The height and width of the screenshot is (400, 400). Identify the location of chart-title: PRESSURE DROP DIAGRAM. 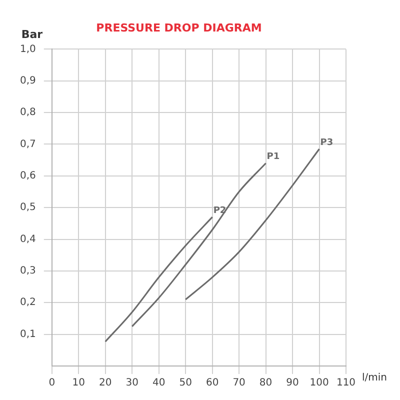
(179, 27).